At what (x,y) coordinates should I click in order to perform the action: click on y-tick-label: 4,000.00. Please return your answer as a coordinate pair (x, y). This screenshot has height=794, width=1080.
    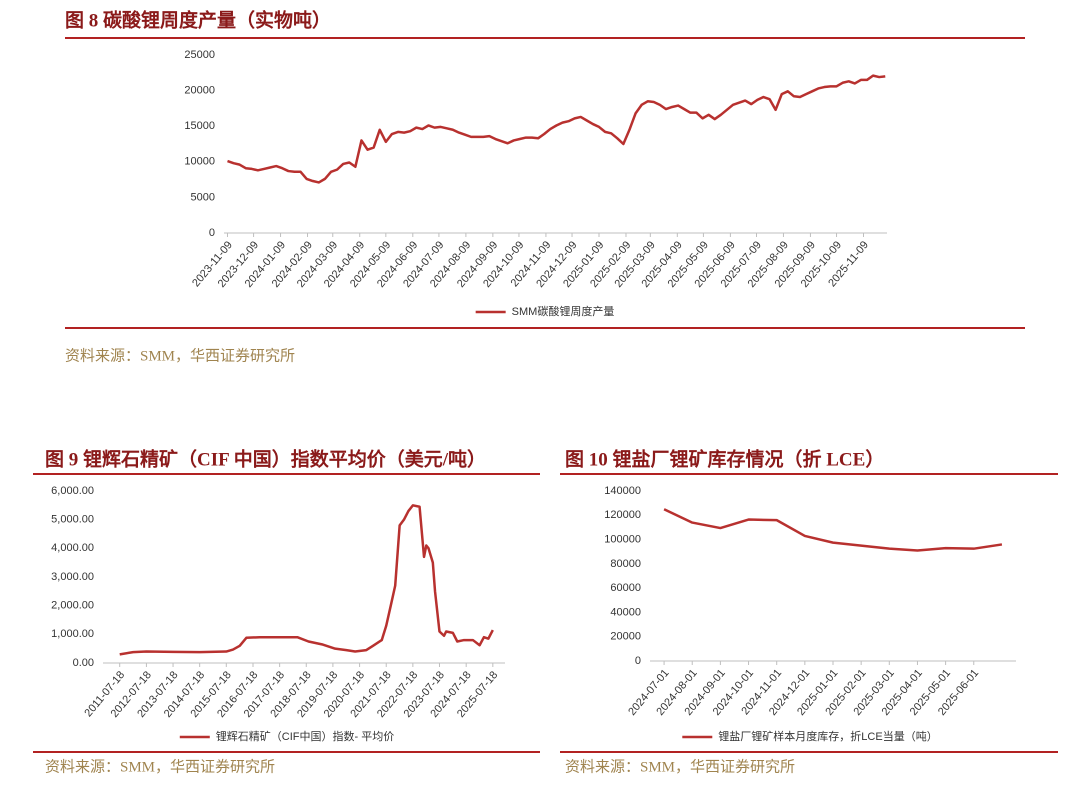
    Looking at the image, I should click on (72, 548).